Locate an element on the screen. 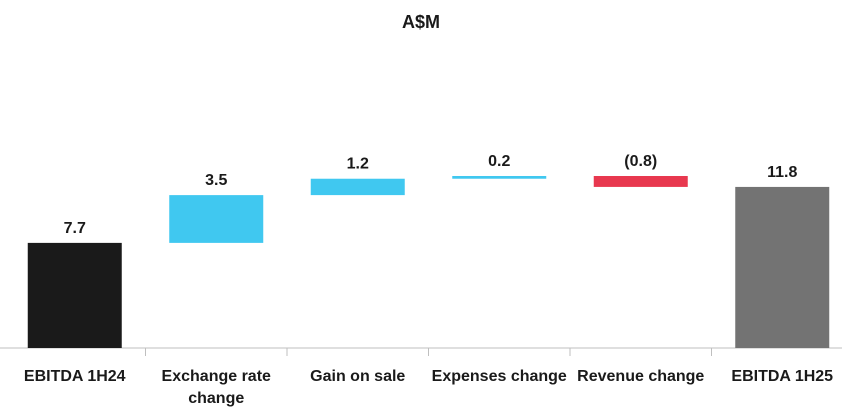 The image size is (842, 413). x-tick-label: Expenses change is located at coordinates (499, 376).